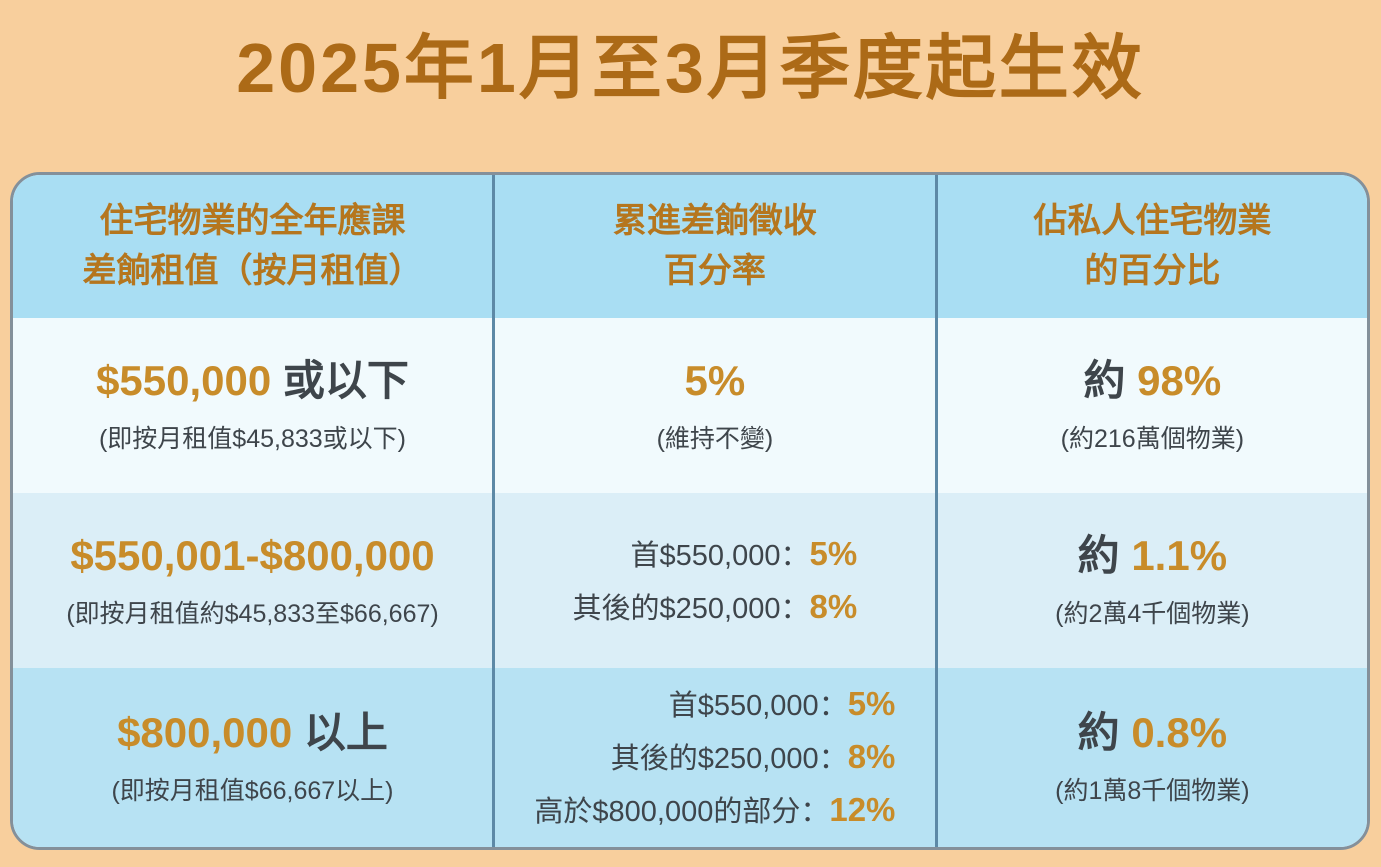 Image resolution: width=1381 pixels, height=867 pixels. I want to click on header-line: 百分率, so click(714, 270).